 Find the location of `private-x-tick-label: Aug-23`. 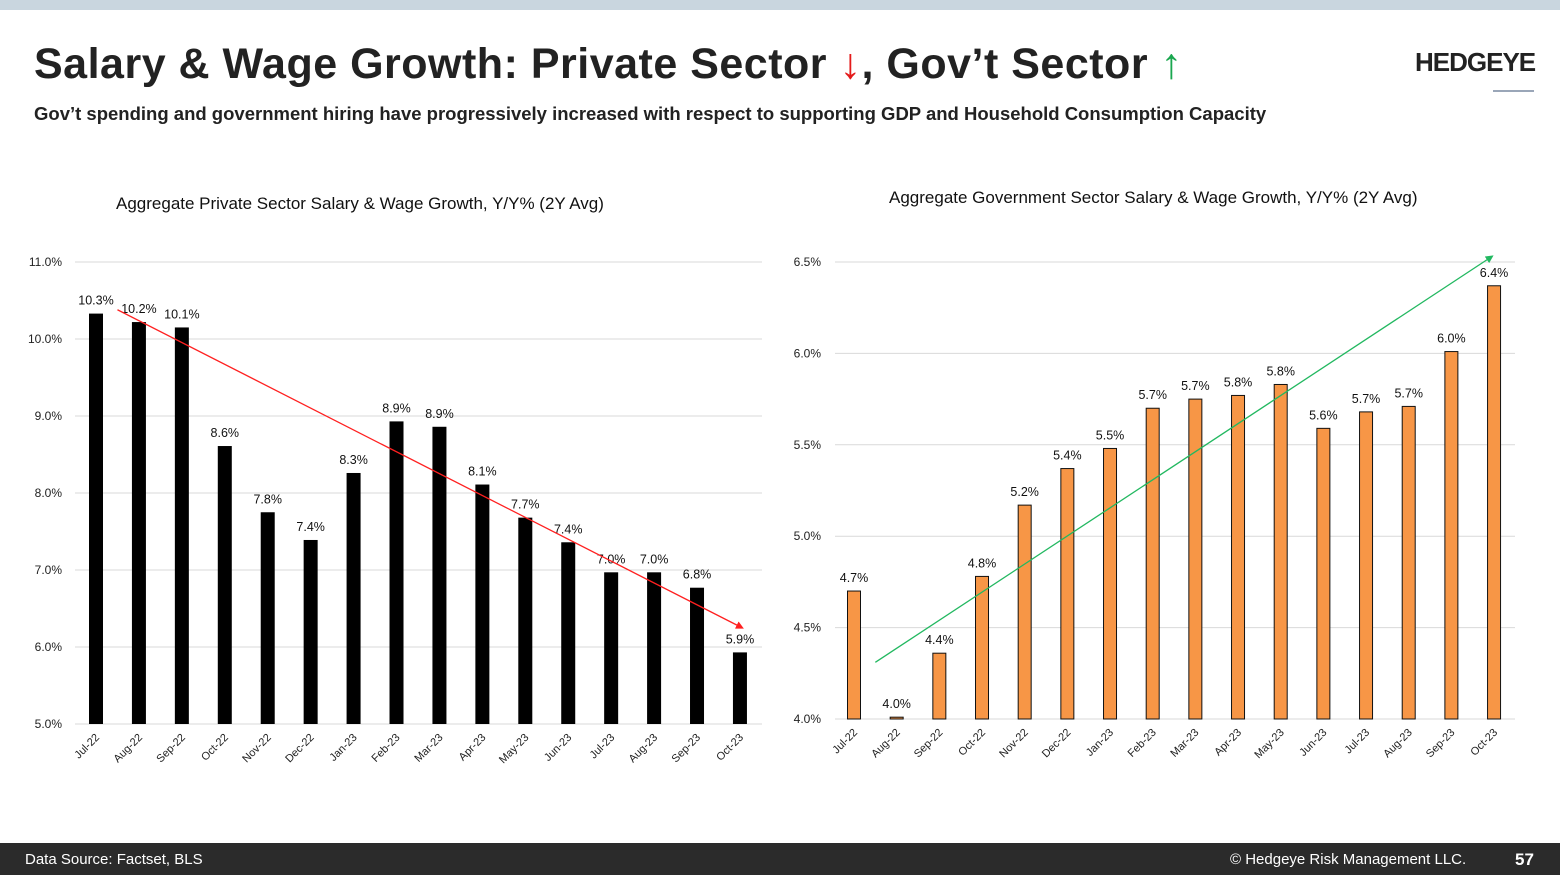

private-x-tick-label: Aug-23 is located at coordinates (644, 749).